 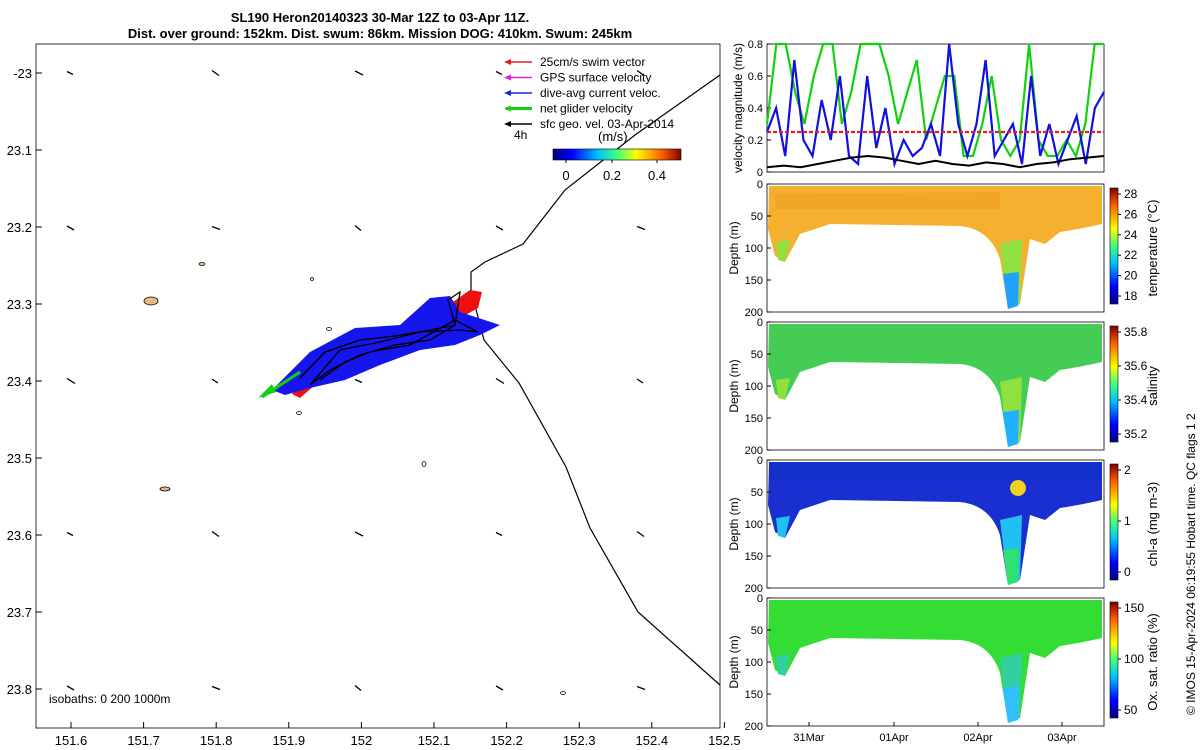 What do you see at coordinates (1131, 276) in the screenshot?
I see `section-colorbar-tick-label: 20` at bounding box center [1131, 276].